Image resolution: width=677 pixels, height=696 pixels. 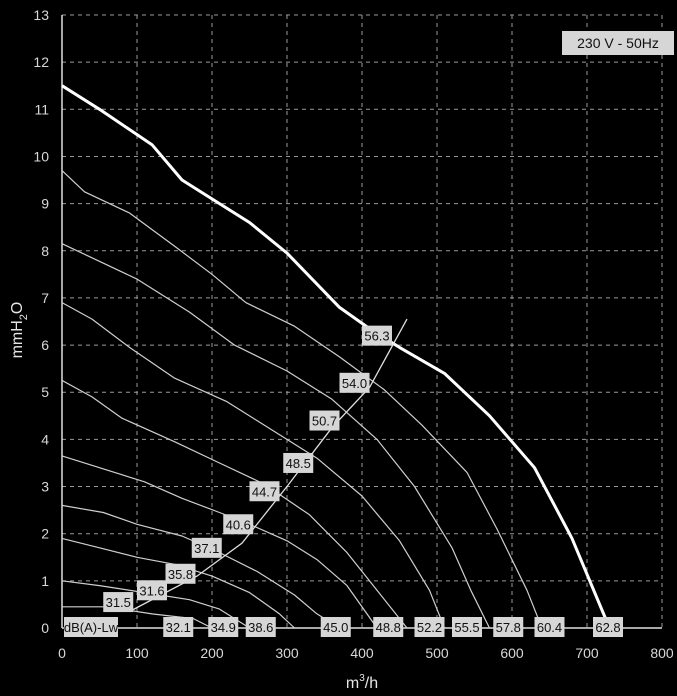 I want to click on y-tick-label: 1, so click(x=45, y=581).